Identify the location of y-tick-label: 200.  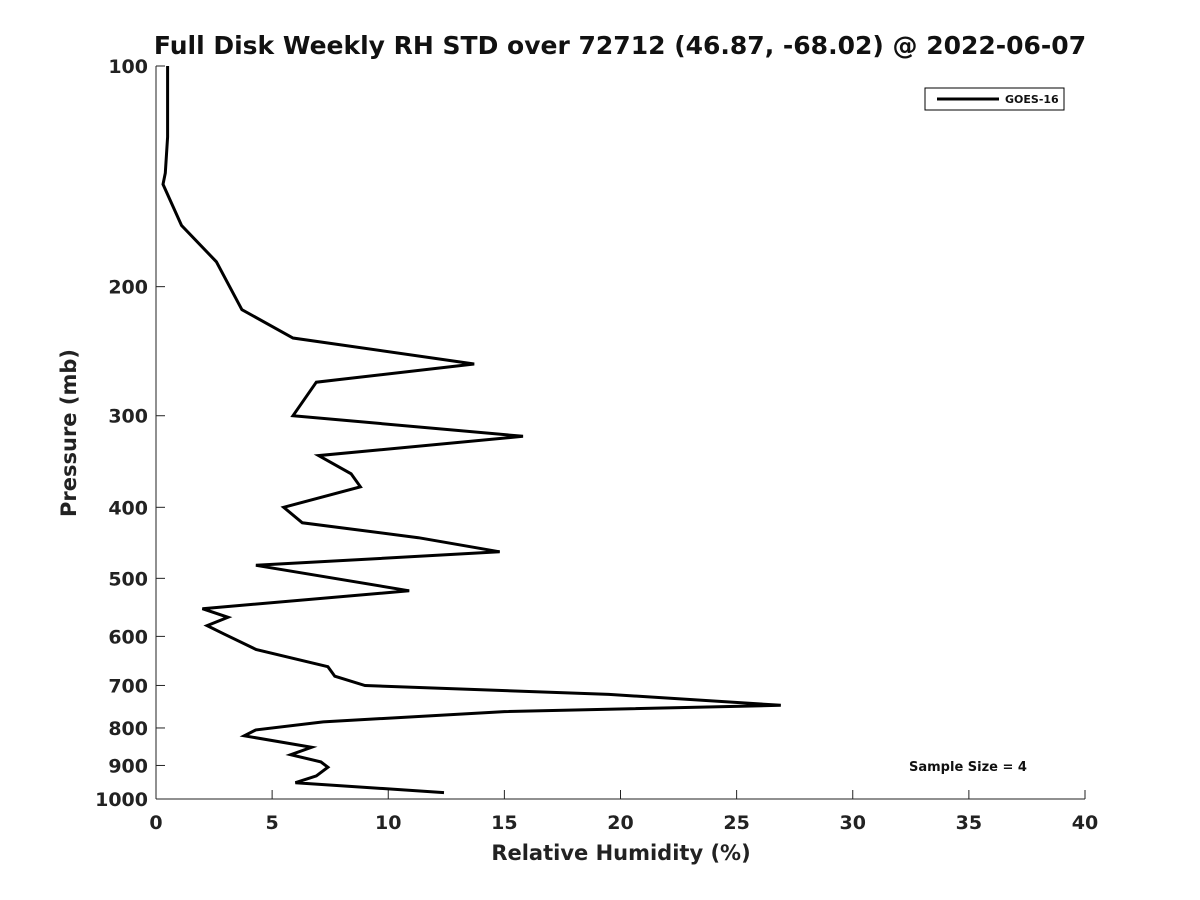
(128, 288).